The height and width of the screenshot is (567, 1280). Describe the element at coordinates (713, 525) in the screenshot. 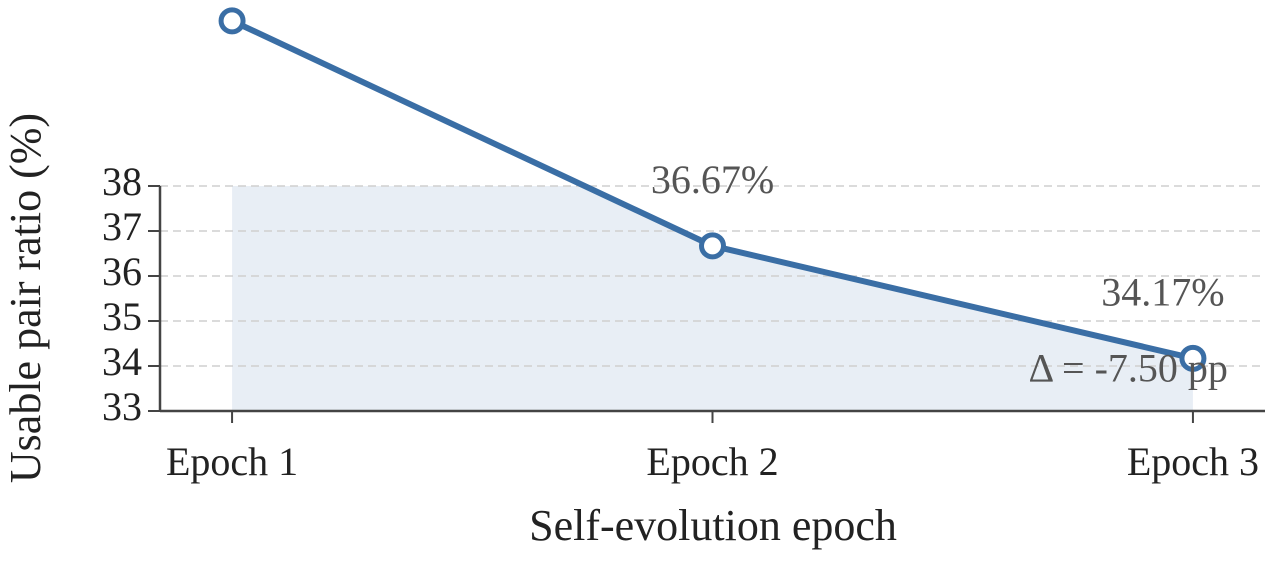

I see `x-axis-label: Self-evolution epoch` at that location.